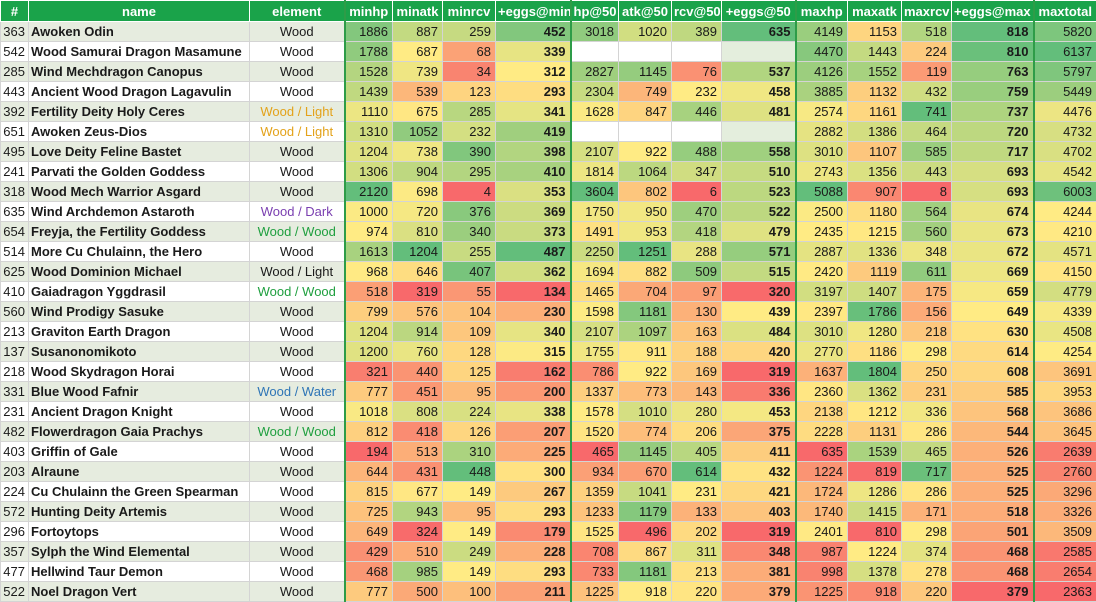  What do you see at coordinates (533, 451) in the screenshot?
I see `eggs-min-cell: 225` at bounding box center [533, 451].